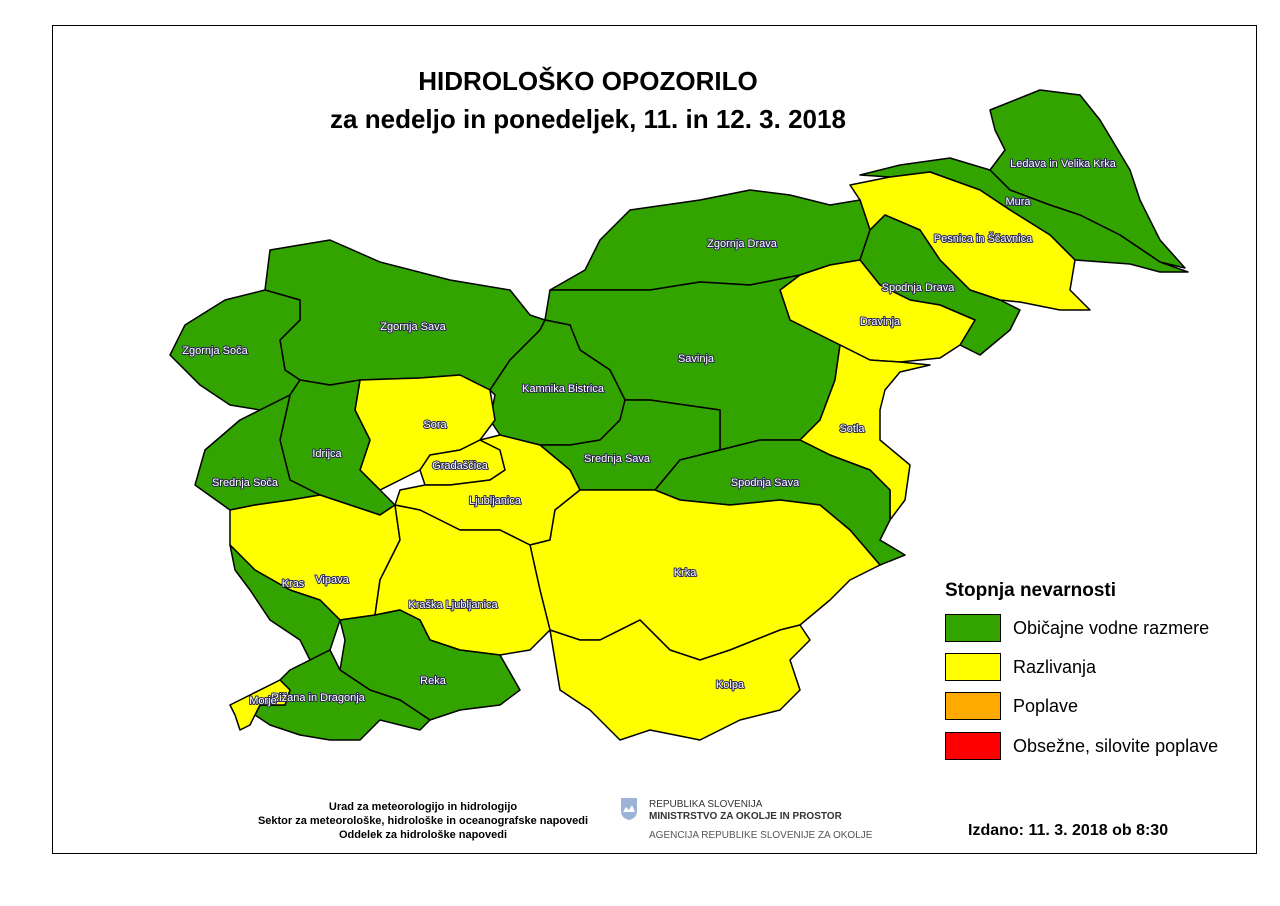  I want to click on legend-item-normal: Običajne vodne razmere, so click(1077, 628).